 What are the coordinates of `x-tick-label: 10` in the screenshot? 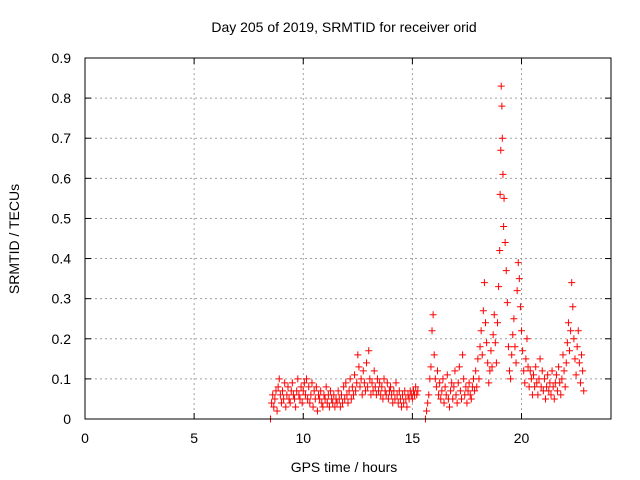 It's located at (303, 438).